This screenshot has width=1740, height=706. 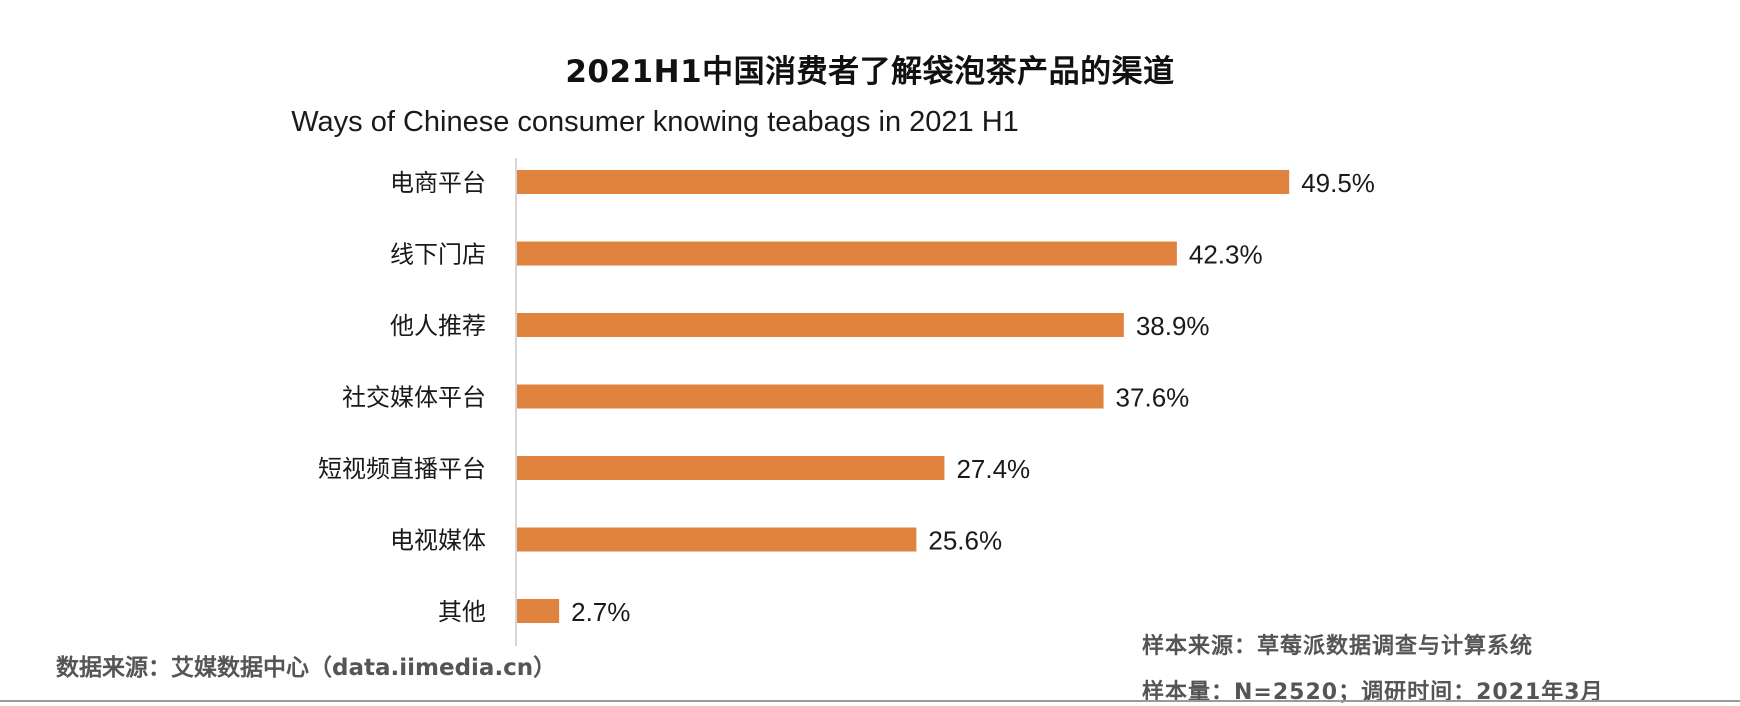 I want to click on sample-source-note: 样本来源：草莓派数据调查与计算系统, so click(x=1338, y=646).